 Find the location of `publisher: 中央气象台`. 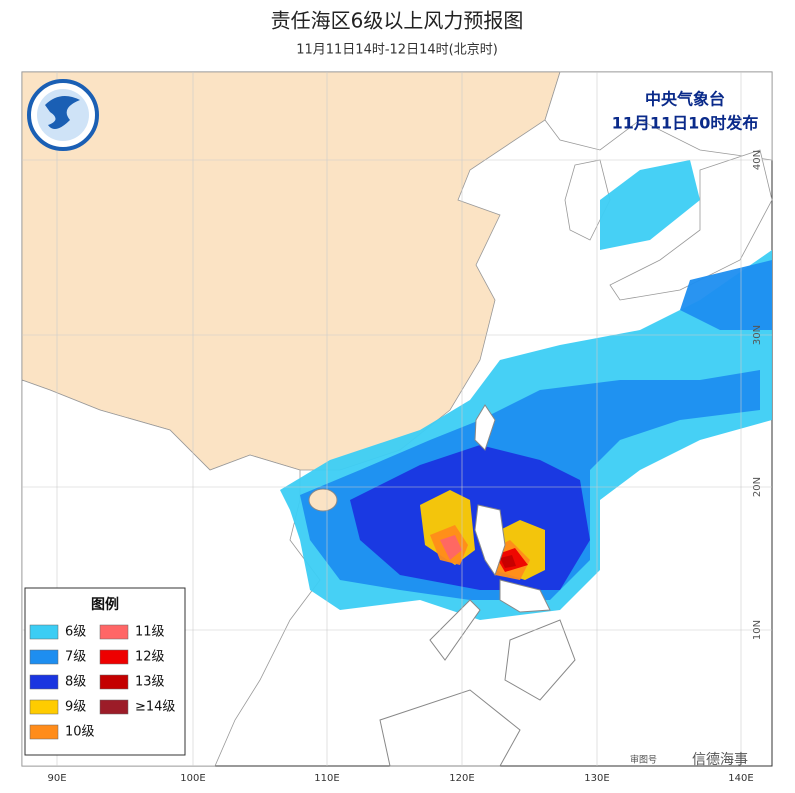

publisher: 中央气象台 is located at coordinates (685, 99).